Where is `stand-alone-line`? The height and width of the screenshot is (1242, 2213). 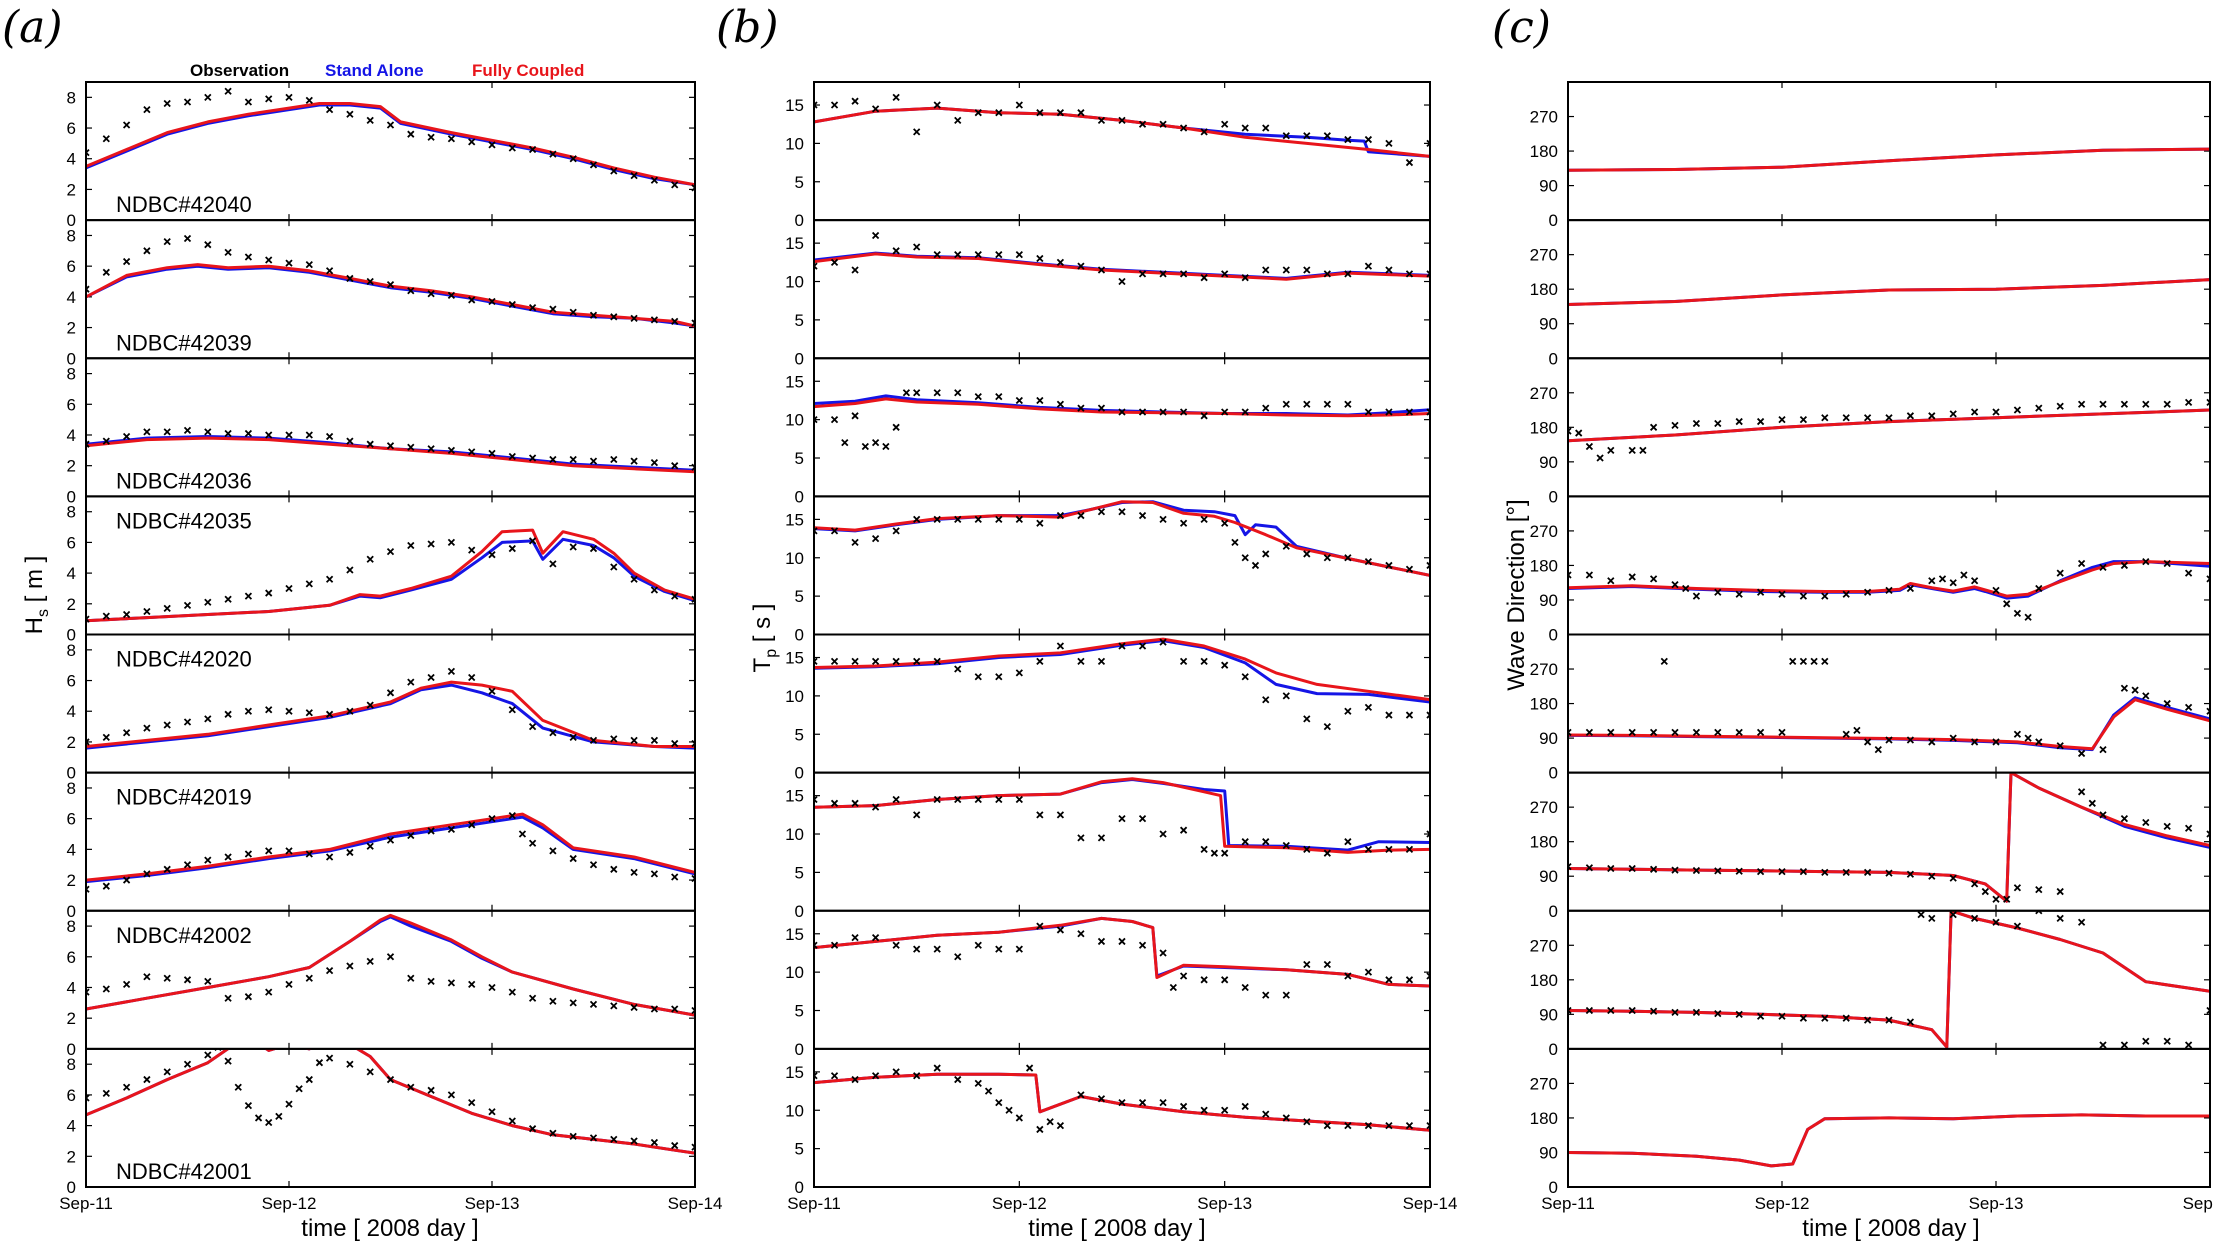 stand-alone-line is located at coordinates (390, 849).